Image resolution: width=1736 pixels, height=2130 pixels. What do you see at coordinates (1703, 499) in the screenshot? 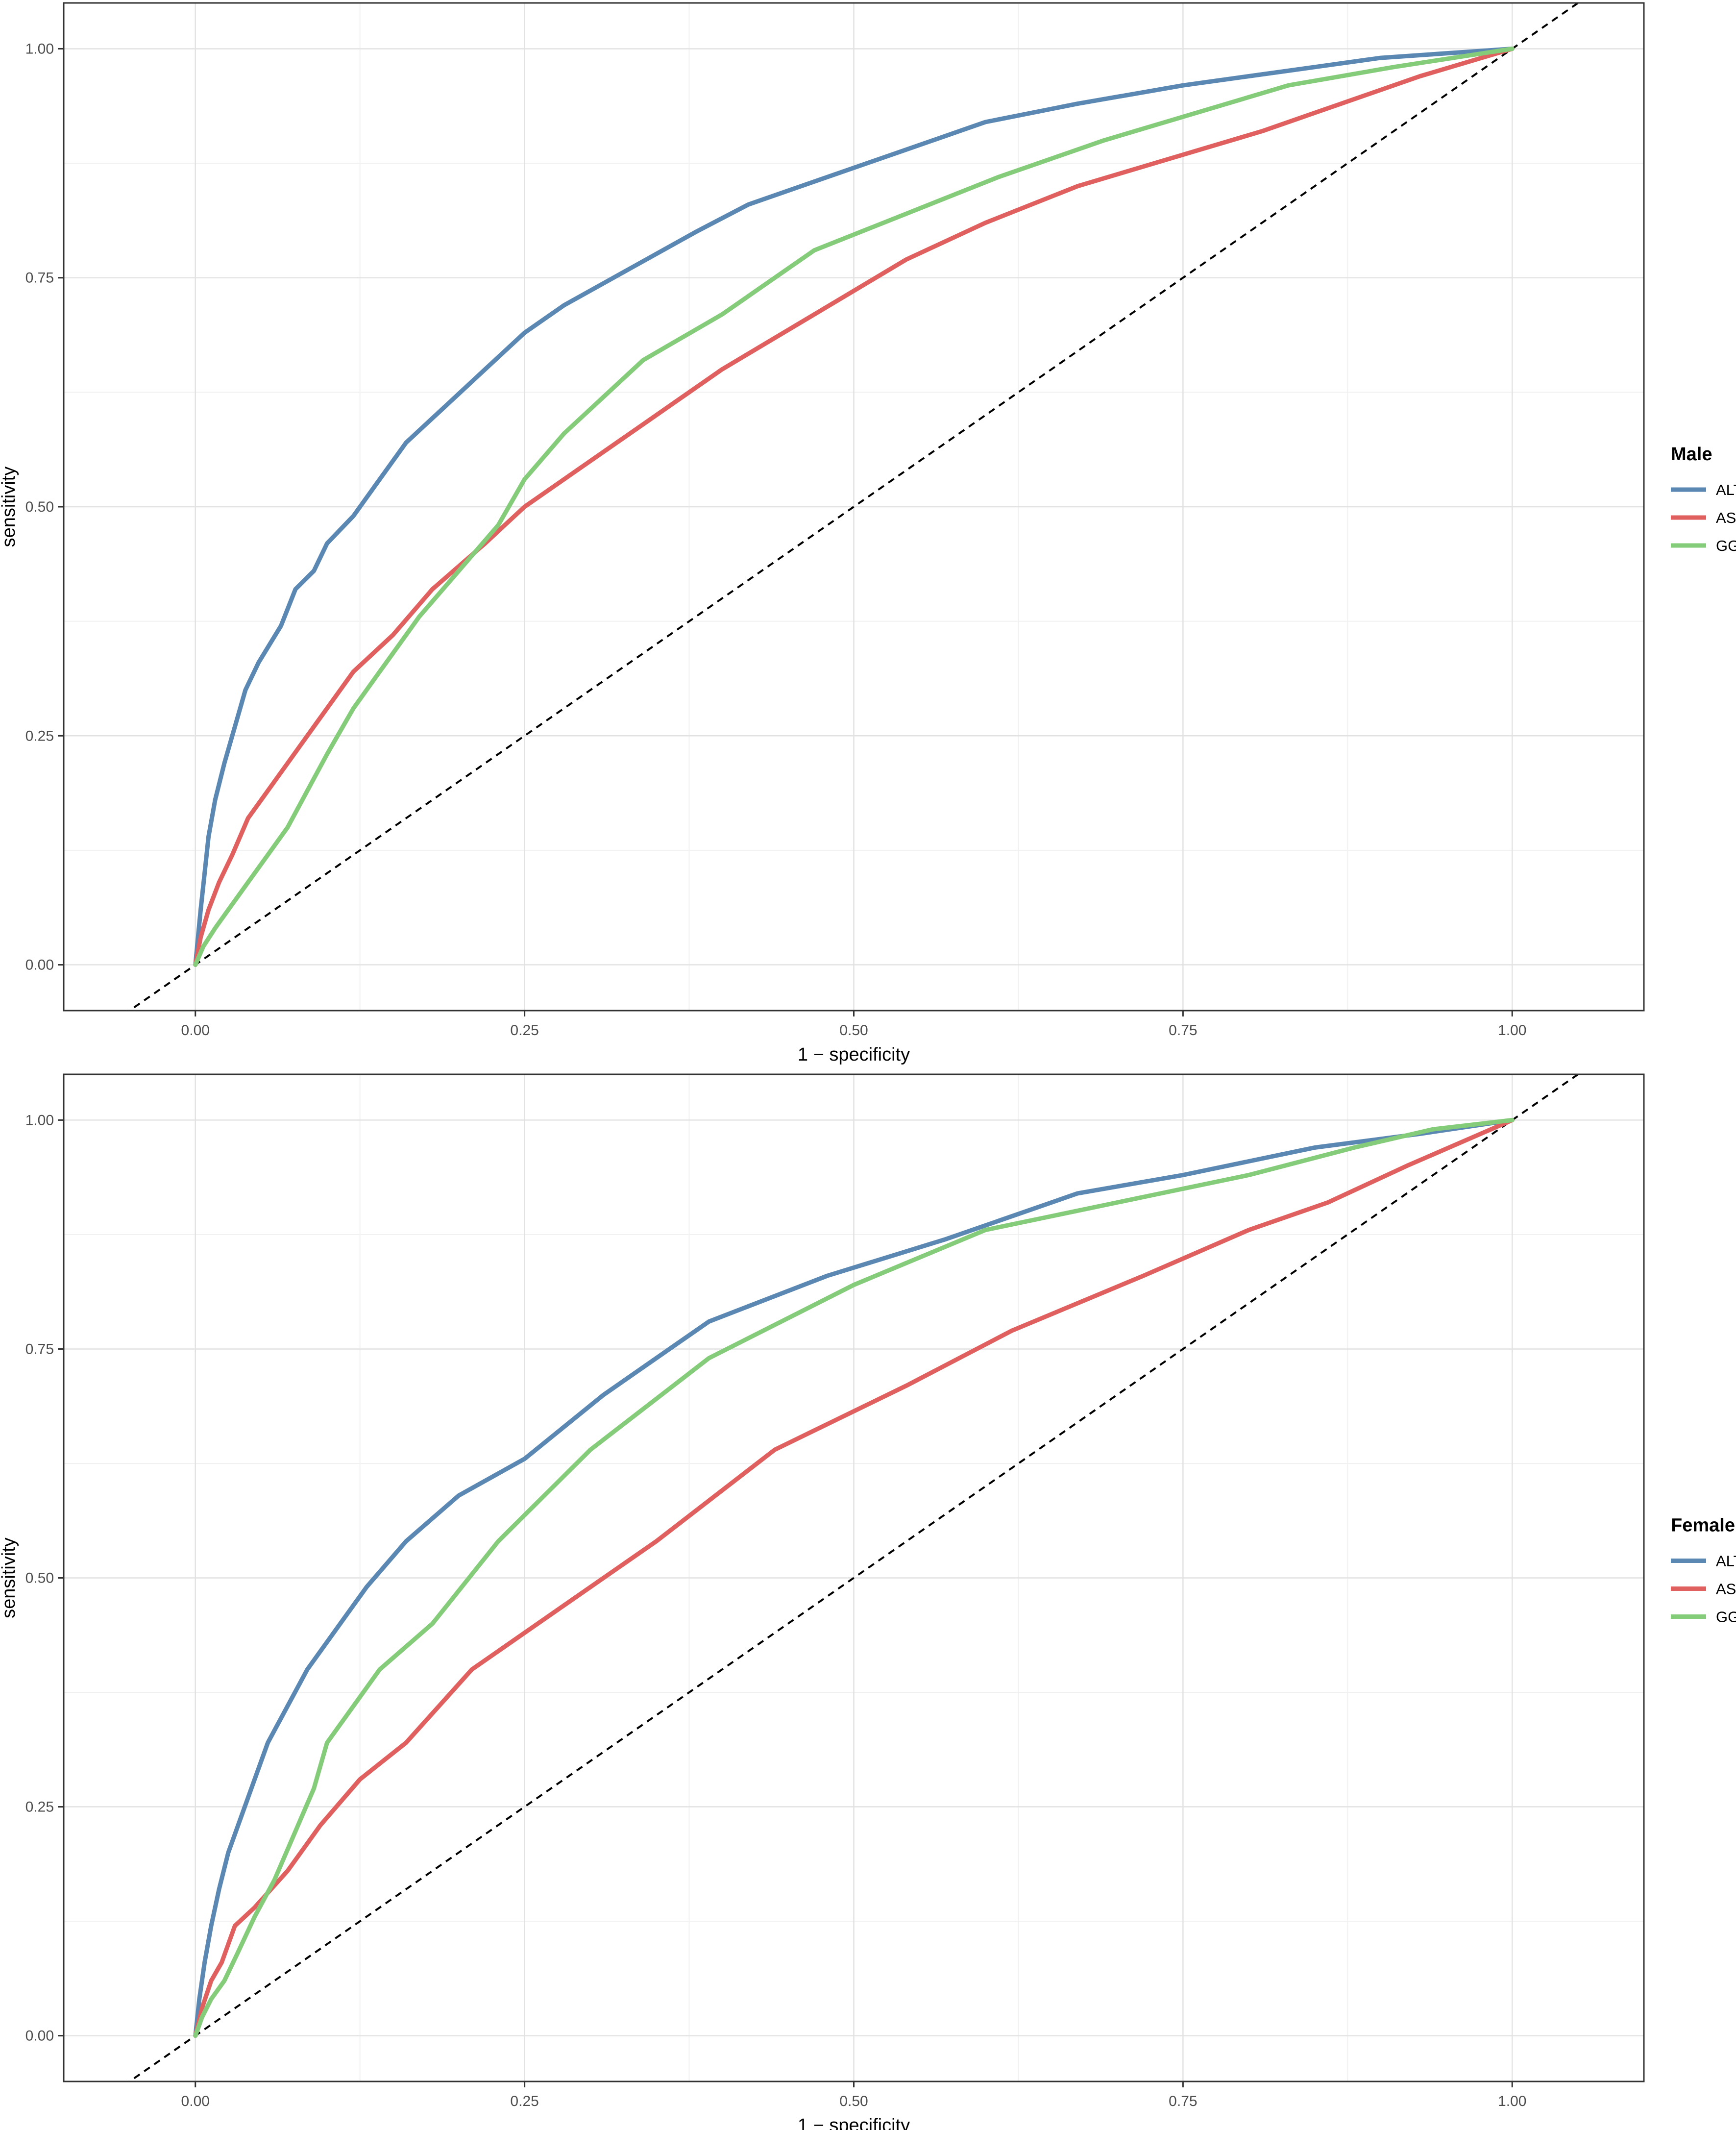
I see `legend: MaleALT AST GGT` at bounding box center [1703, 499].